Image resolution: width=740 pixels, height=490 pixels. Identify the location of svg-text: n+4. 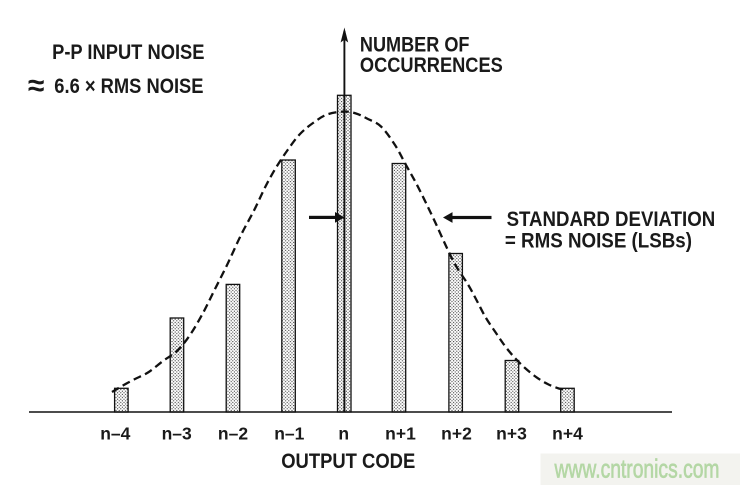
(567, 434).